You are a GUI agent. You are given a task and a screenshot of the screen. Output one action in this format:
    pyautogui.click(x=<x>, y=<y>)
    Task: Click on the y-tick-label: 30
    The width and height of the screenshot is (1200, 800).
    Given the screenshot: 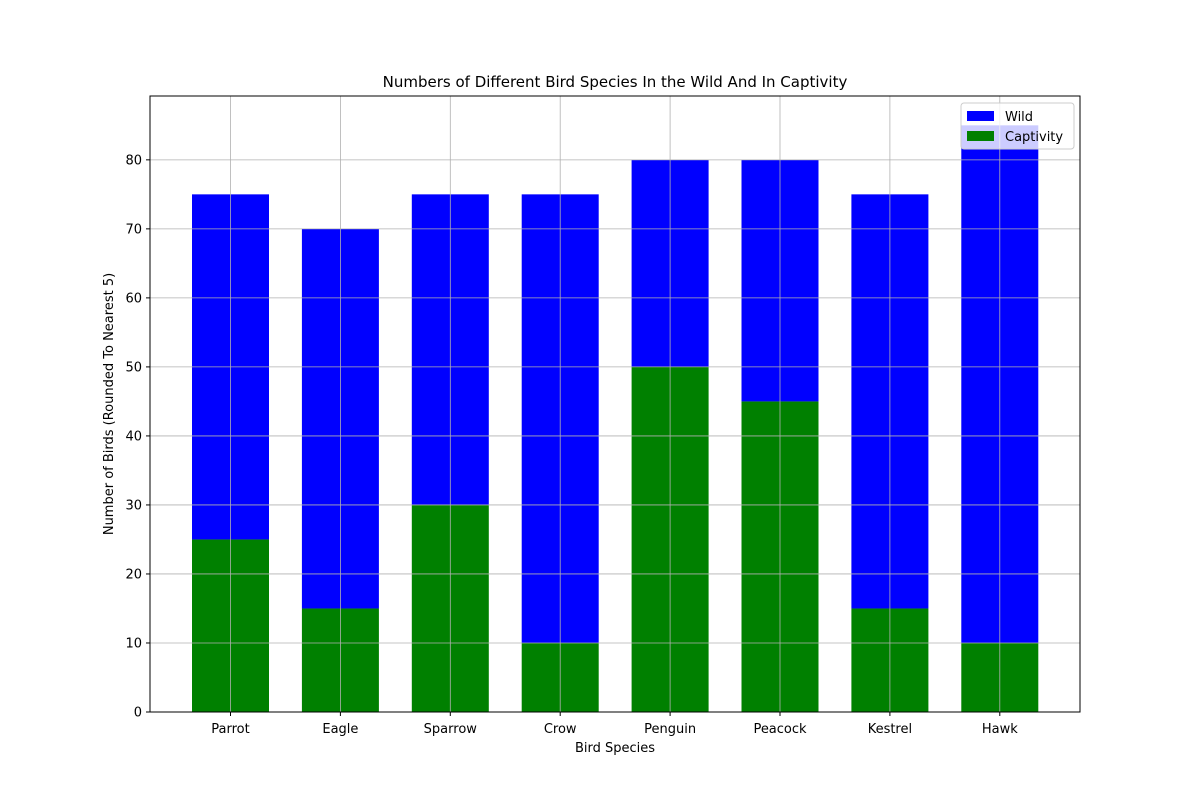 What is the action you would take?
    pyautogui.click(x=133, y=505)
    